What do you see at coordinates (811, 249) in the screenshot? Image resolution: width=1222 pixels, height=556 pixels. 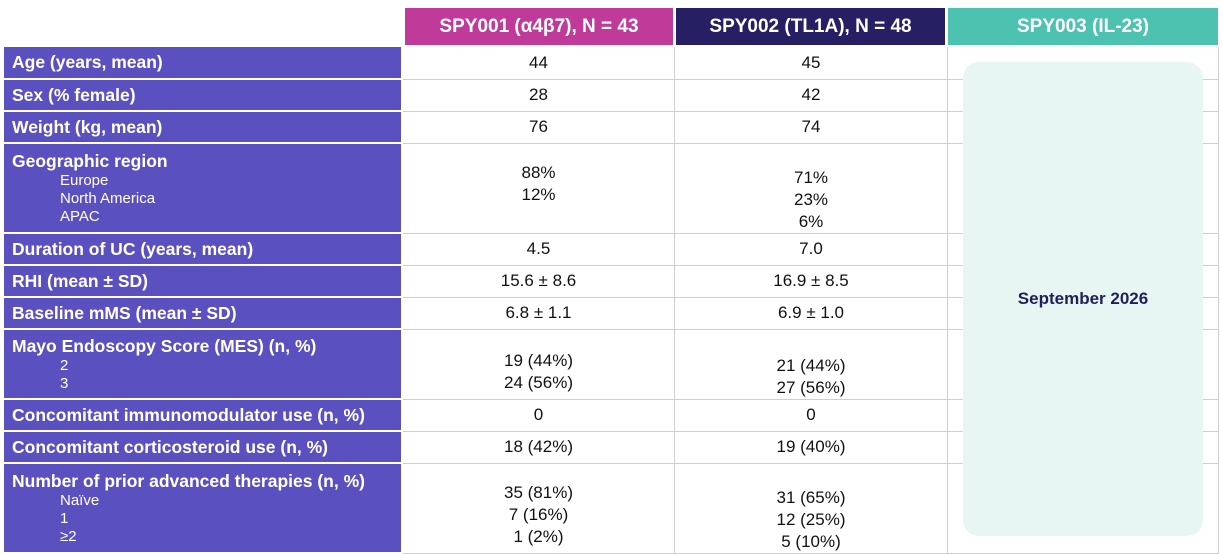 I see `spy002-value: 7.0` at bounding box center [811, 249].